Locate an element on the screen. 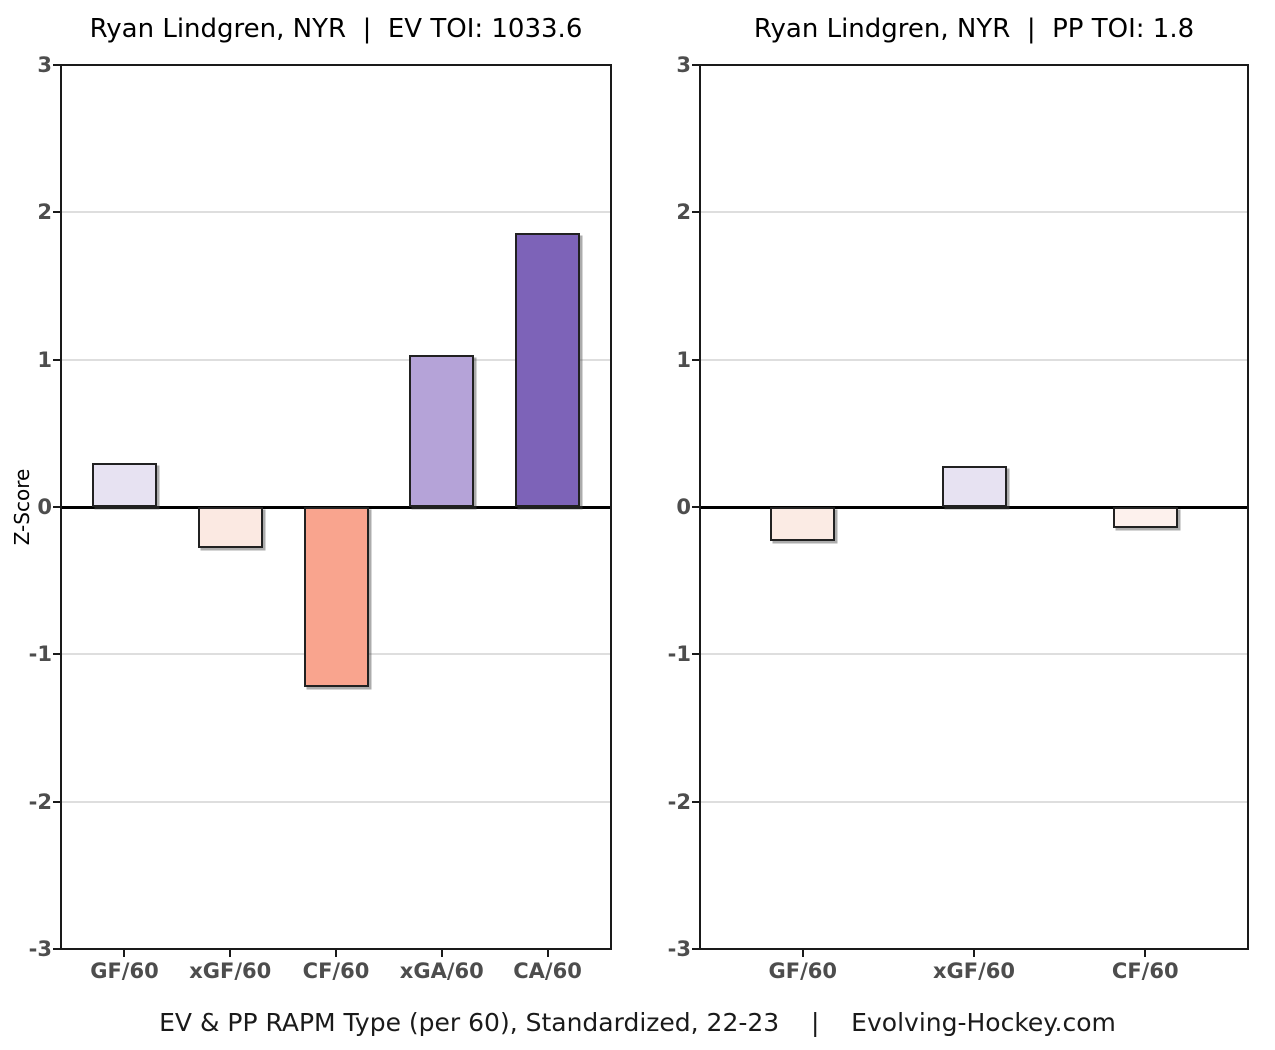 The image size is (1275, 1050). zero-line is located at coordinates (974, 507).